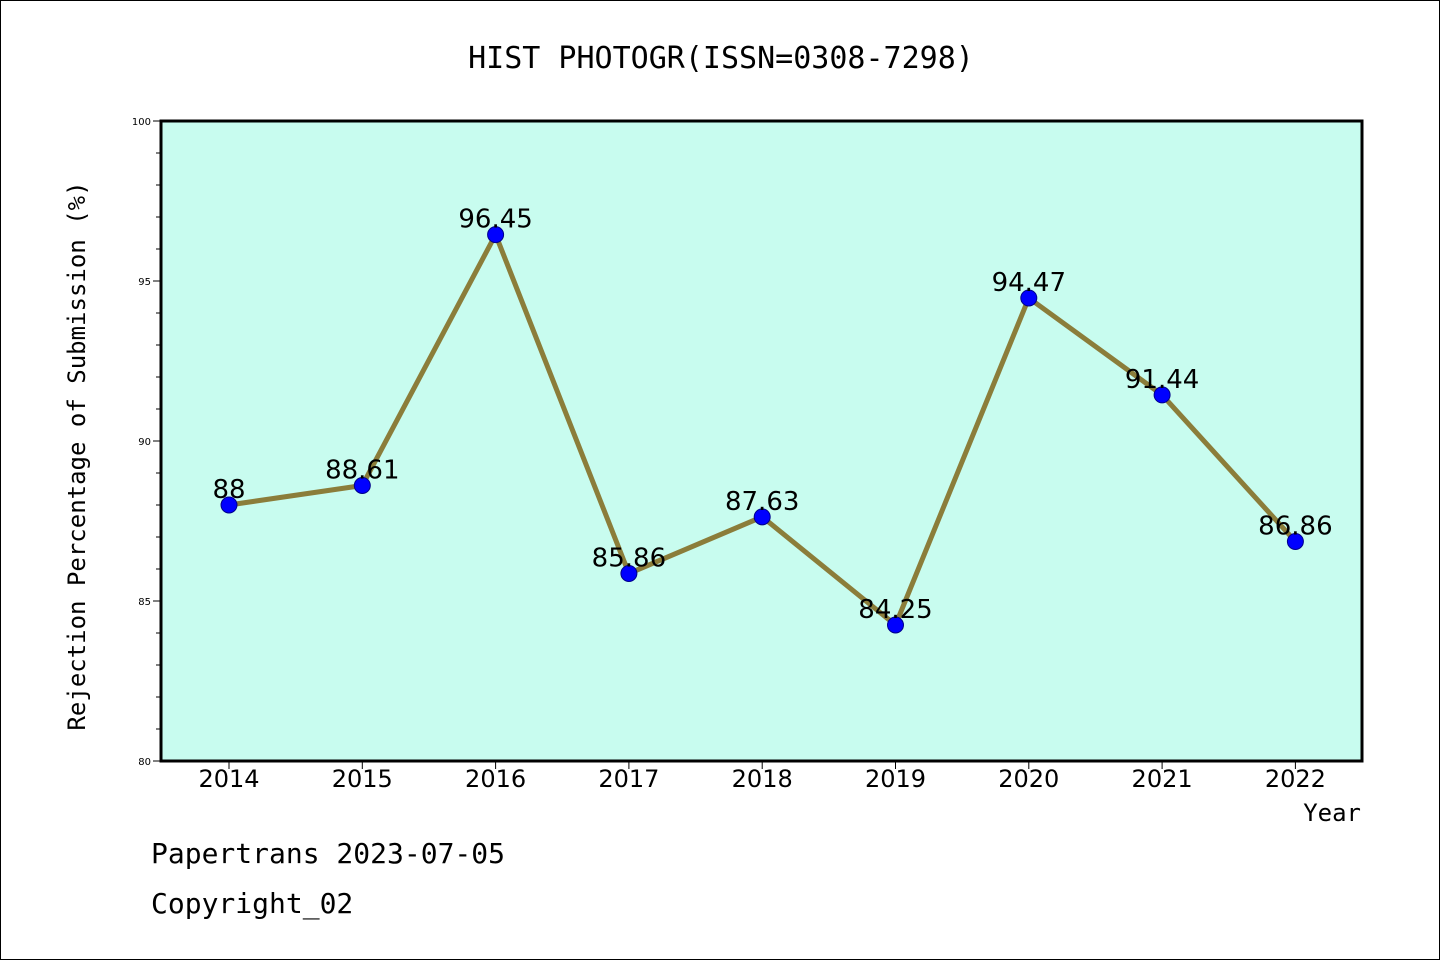 This screenshot has height=961, width=1440. I want to click on data-label: 88.61, so click(362, 470).